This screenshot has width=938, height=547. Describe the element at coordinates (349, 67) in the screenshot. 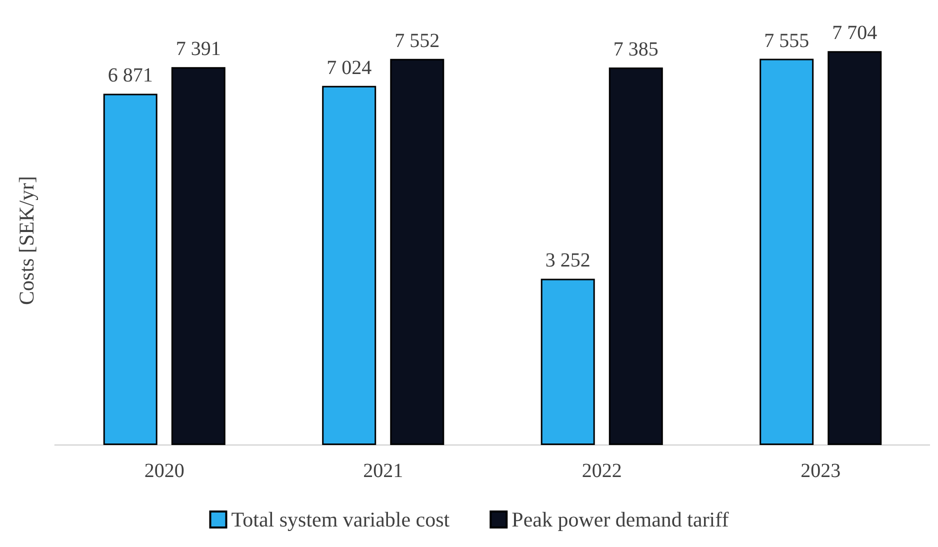

I see `data-label: 7 024` at that location.